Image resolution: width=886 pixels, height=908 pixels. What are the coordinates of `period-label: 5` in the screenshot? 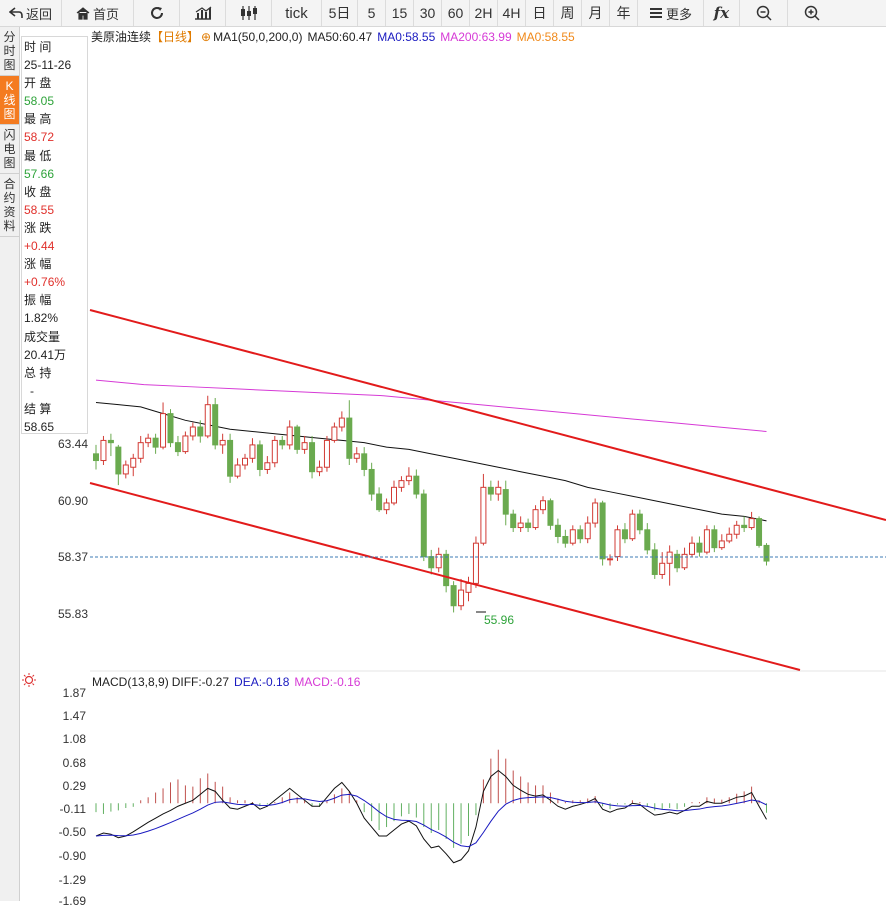 It's located at (371, 13).